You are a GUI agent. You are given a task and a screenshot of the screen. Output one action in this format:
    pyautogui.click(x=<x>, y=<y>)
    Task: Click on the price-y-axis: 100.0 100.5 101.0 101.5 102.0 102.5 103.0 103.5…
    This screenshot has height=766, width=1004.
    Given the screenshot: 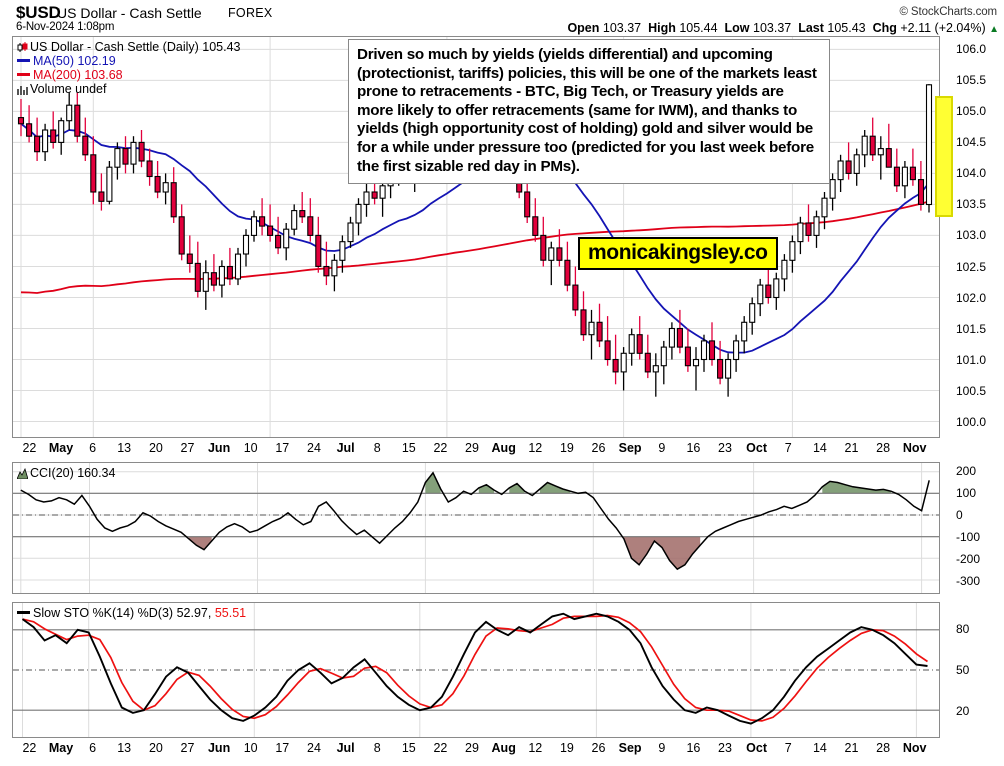 What is the action you would take?
    pyautogui.click(x=976, y=237)
    